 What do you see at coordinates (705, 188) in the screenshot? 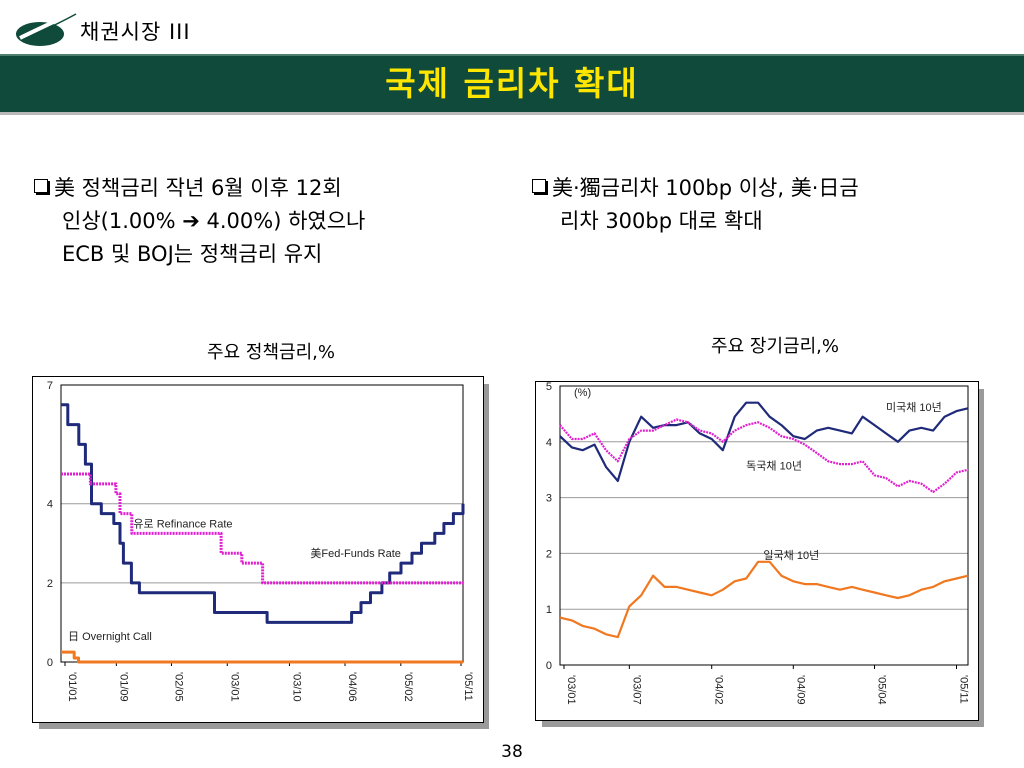
I see `bullet-right-line1: 美·獨금리차 100bp 이상, 美·日금` at bounding box center [705, 188].